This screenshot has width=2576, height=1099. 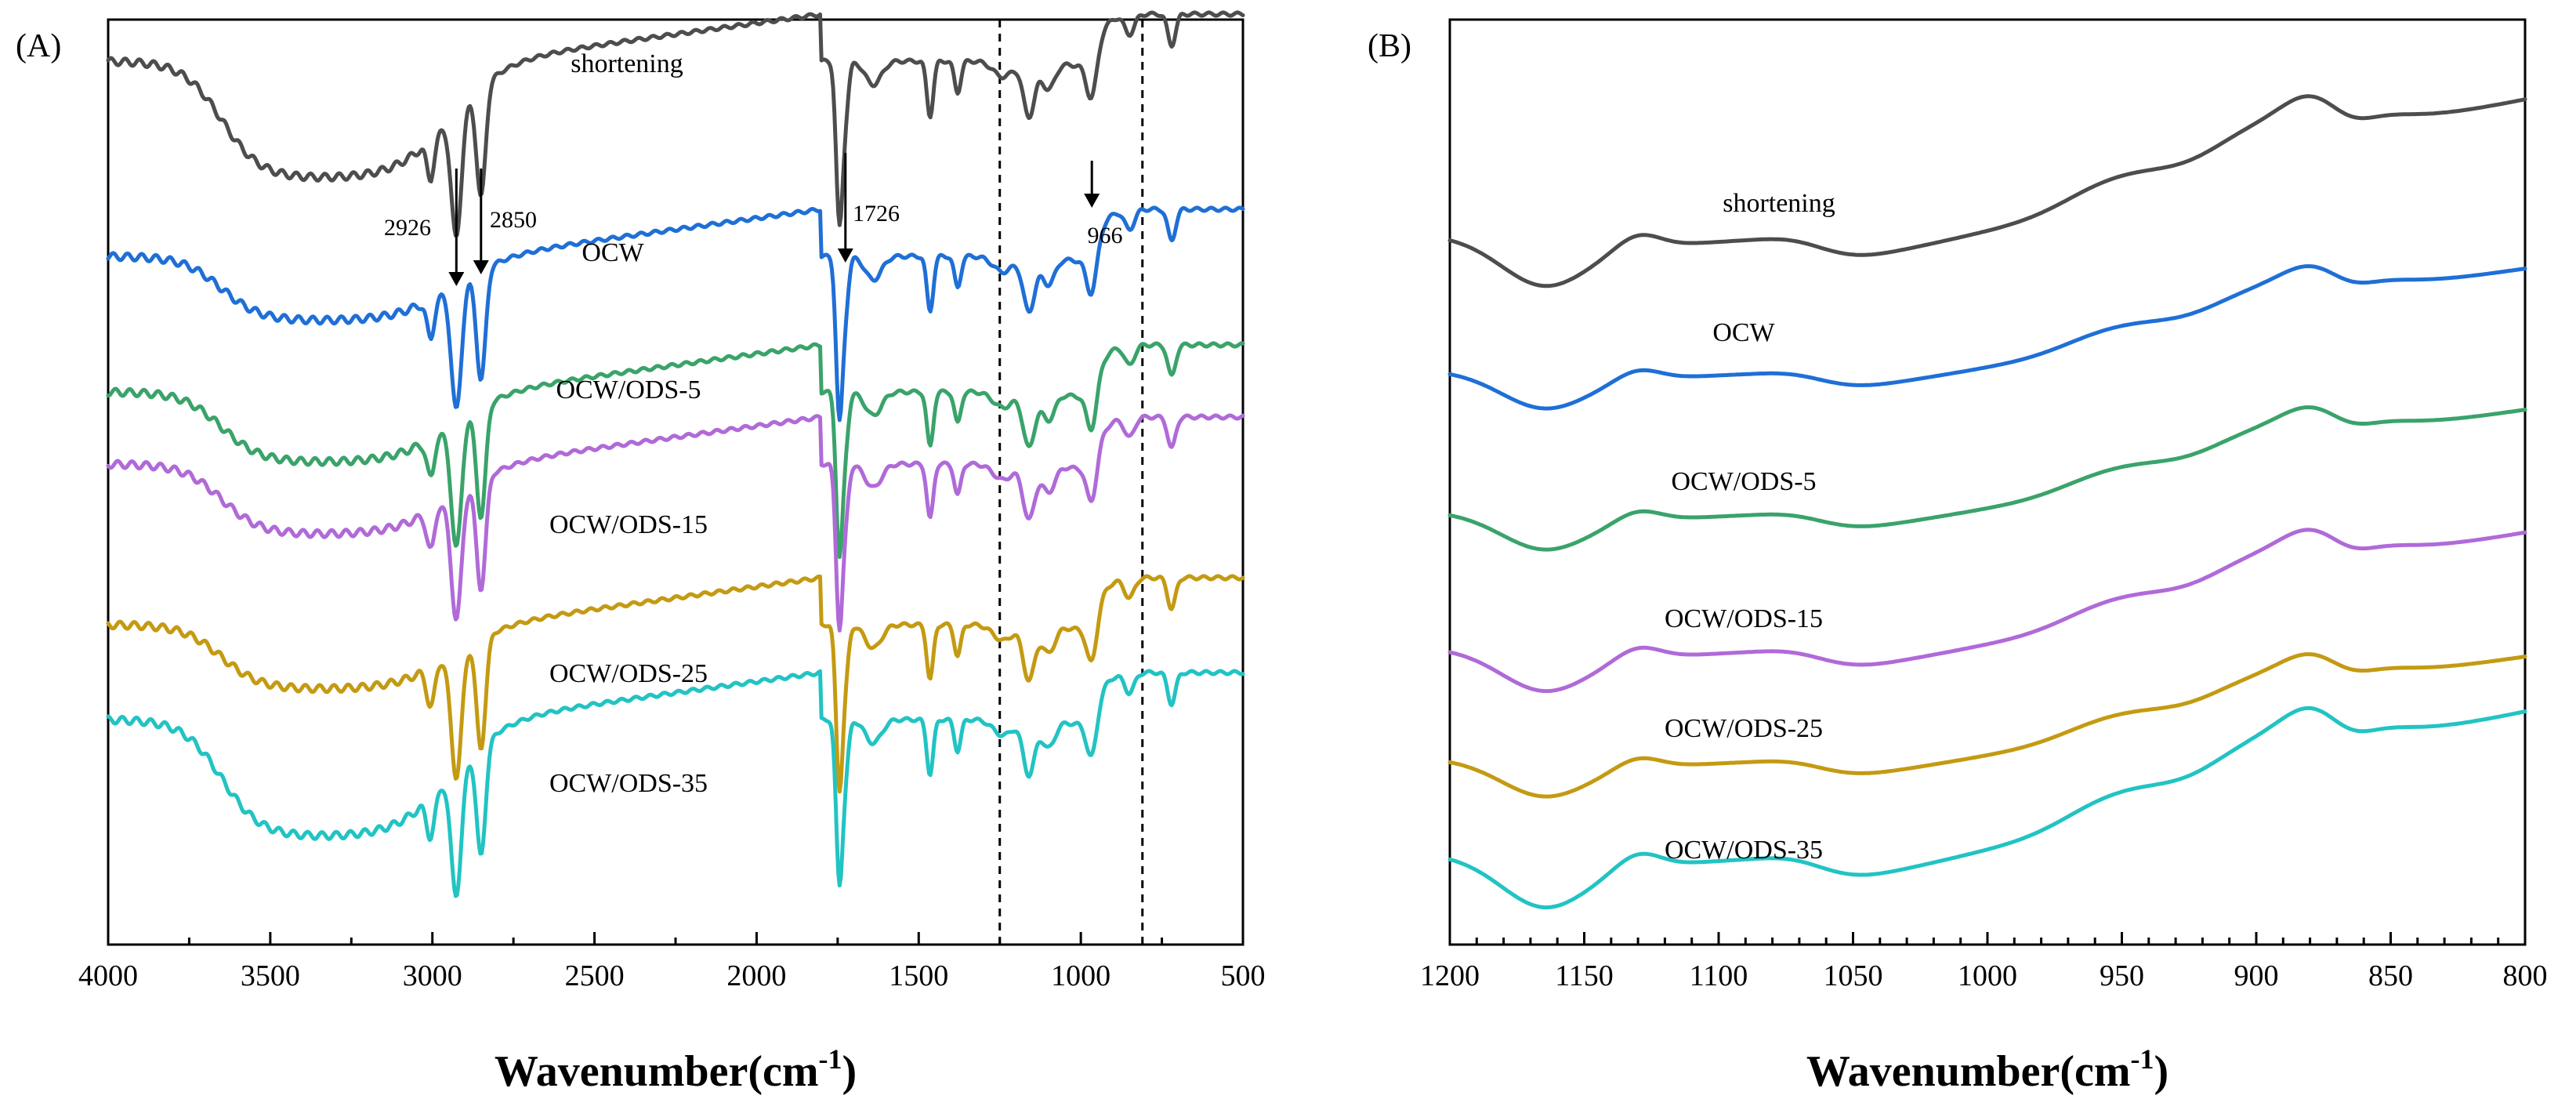 I want to click on panel-b-x-ticks: 1200 1150 1100 1050 1000 950 900 850 800, so click(x=1984, y=962).